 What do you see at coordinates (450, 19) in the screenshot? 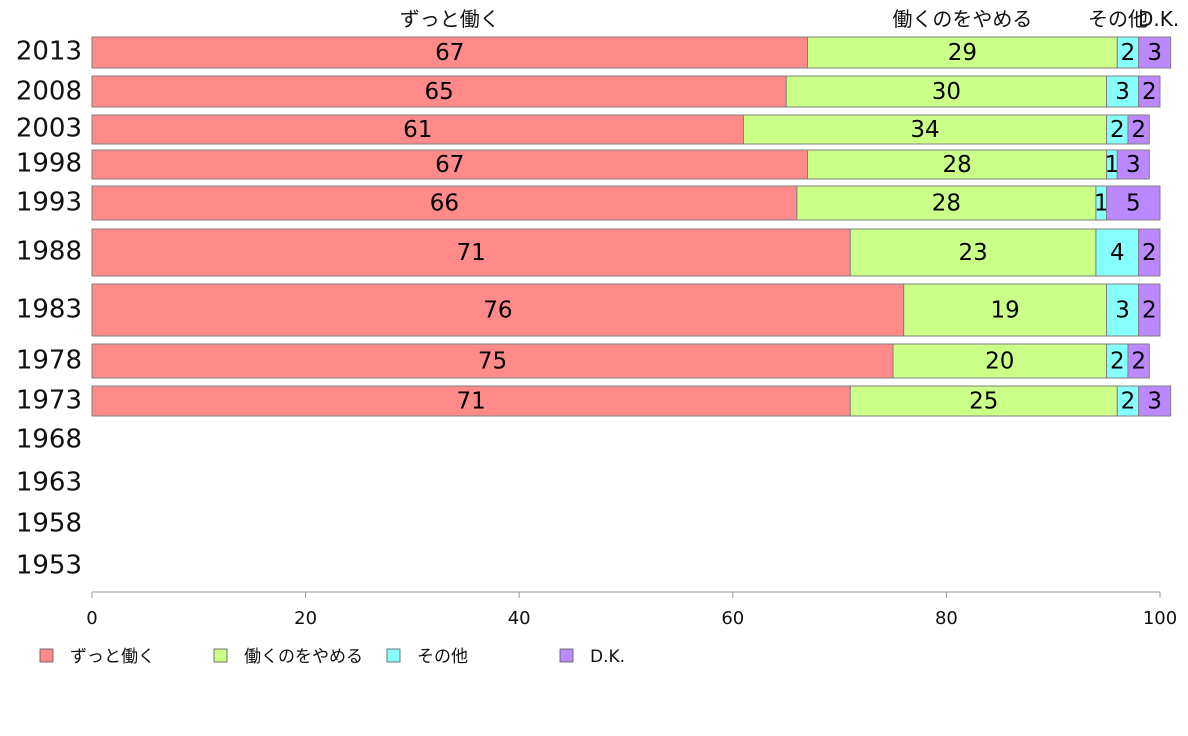
I see `segment-header-label: ずっと働く` at bounding box center [450, 19].